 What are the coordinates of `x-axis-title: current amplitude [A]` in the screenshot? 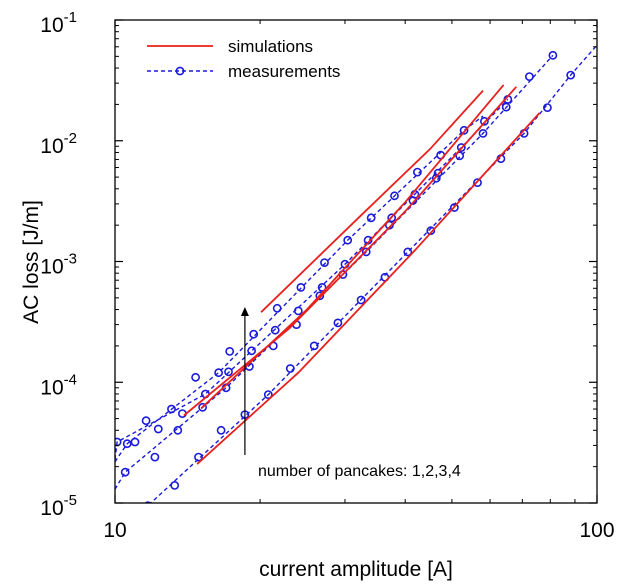 It's located at (356, 569).